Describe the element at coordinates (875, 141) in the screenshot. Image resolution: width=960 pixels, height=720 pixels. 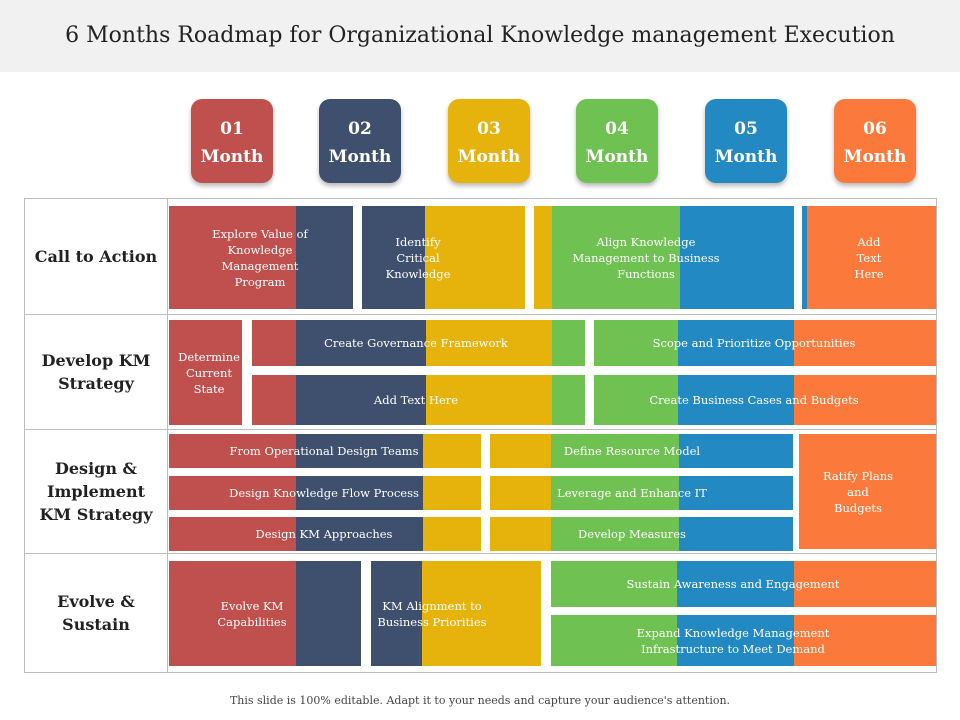
I see `month-badge-06: 06 Month` at that location.